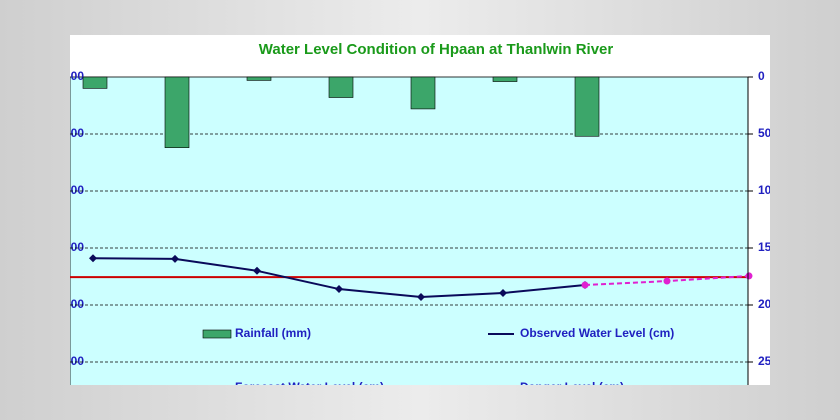 This screenshot has height=420, width=840. I want to click on y2-tick-label: 150, so click(768, 247).